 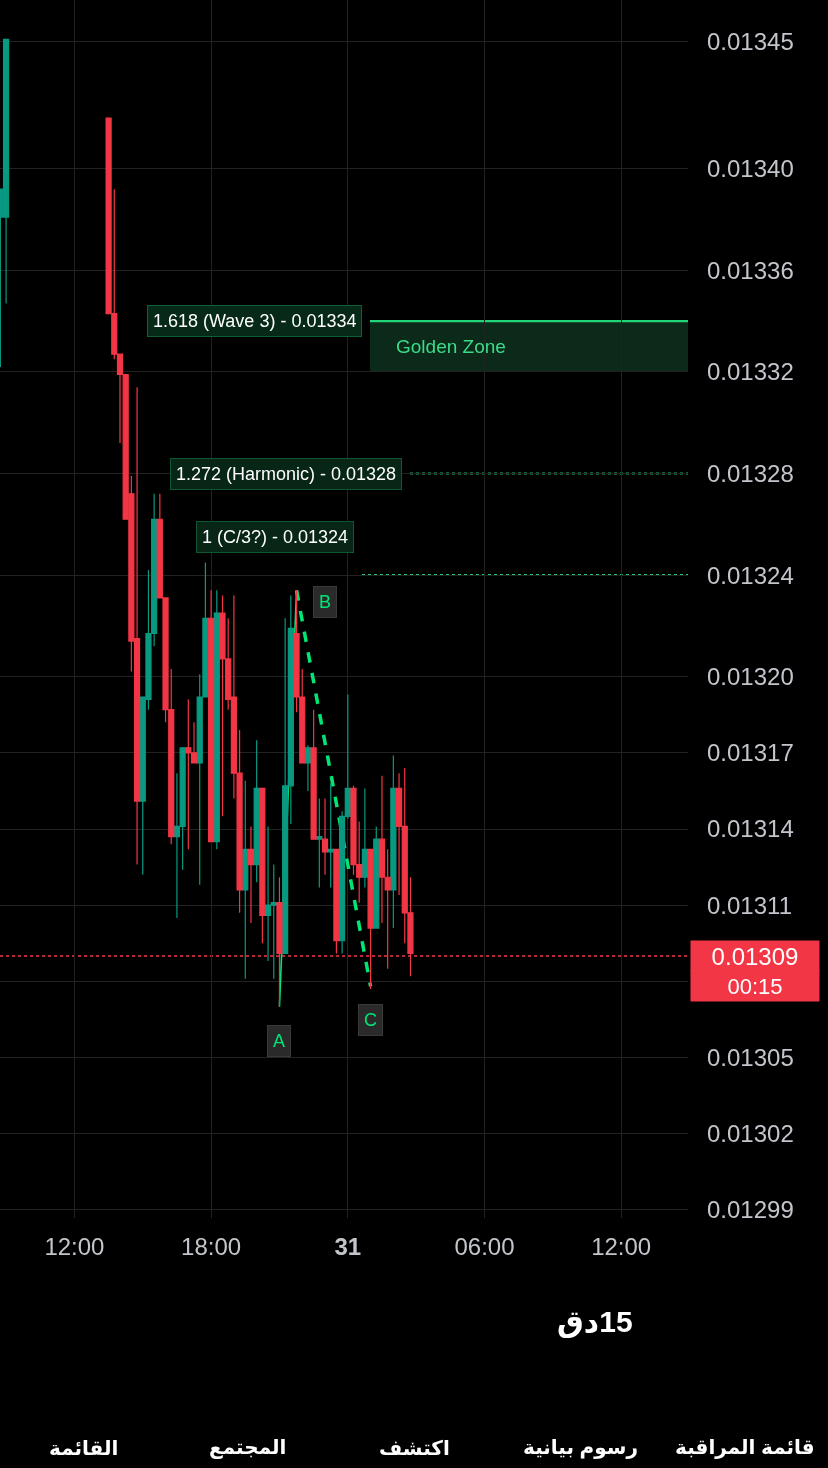 I want to click on ref-line-label: 0.01309, so click(x=755, y=956).